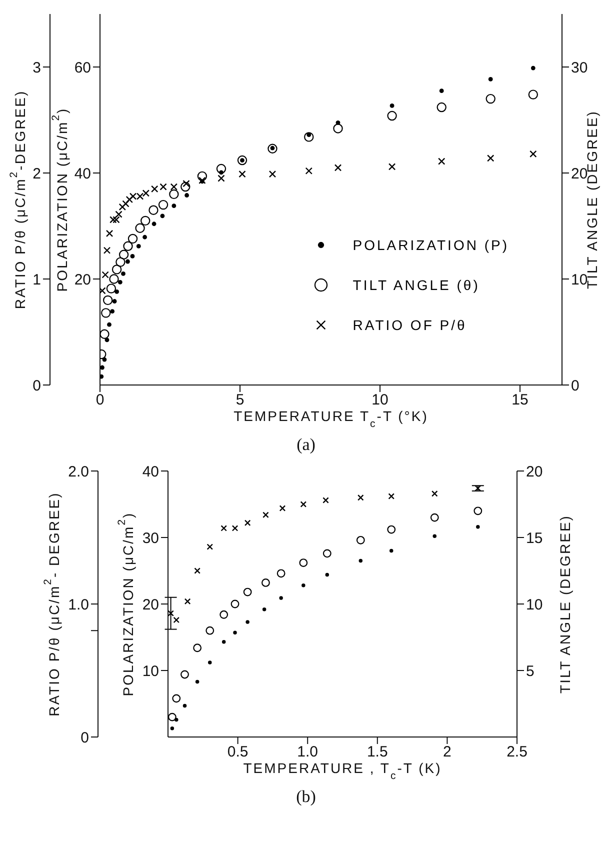  Describe the element at coordinates (82, 67) in the screenshot. I see `y-tick-label: 60` at that location.